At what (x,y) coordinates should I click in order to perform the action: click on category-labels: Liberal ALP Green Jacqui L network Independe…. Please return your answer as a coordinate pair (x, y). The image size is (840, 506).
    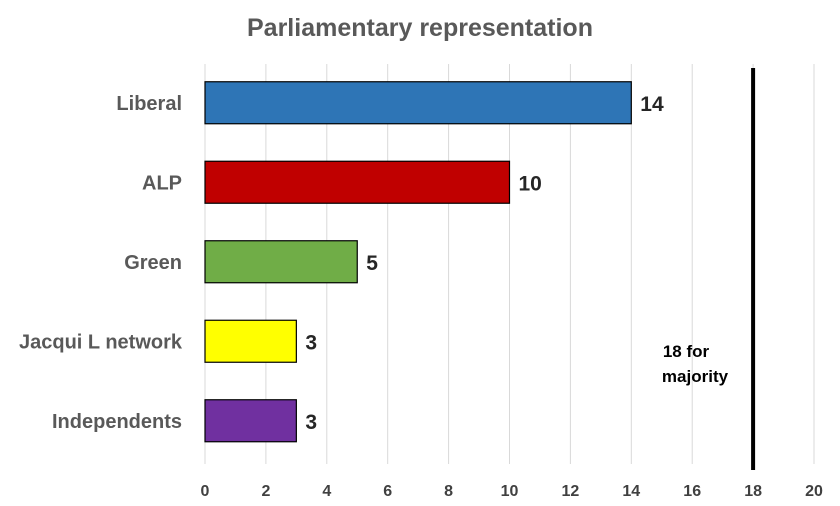
    Looking at the image, I should click on (101, 263).